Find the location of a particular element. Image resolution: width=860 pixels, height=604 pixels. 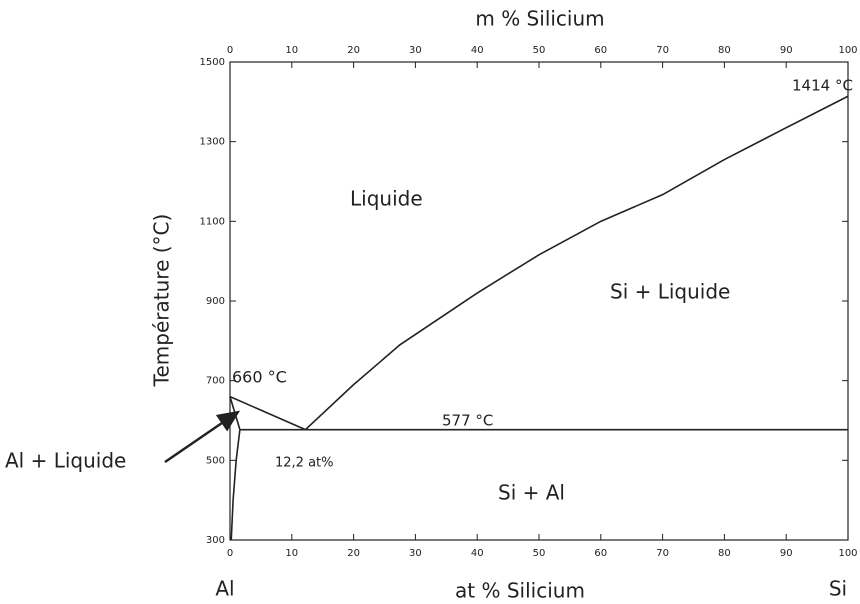

x2-tick-label: 100 is located at coordinates (847, 50).